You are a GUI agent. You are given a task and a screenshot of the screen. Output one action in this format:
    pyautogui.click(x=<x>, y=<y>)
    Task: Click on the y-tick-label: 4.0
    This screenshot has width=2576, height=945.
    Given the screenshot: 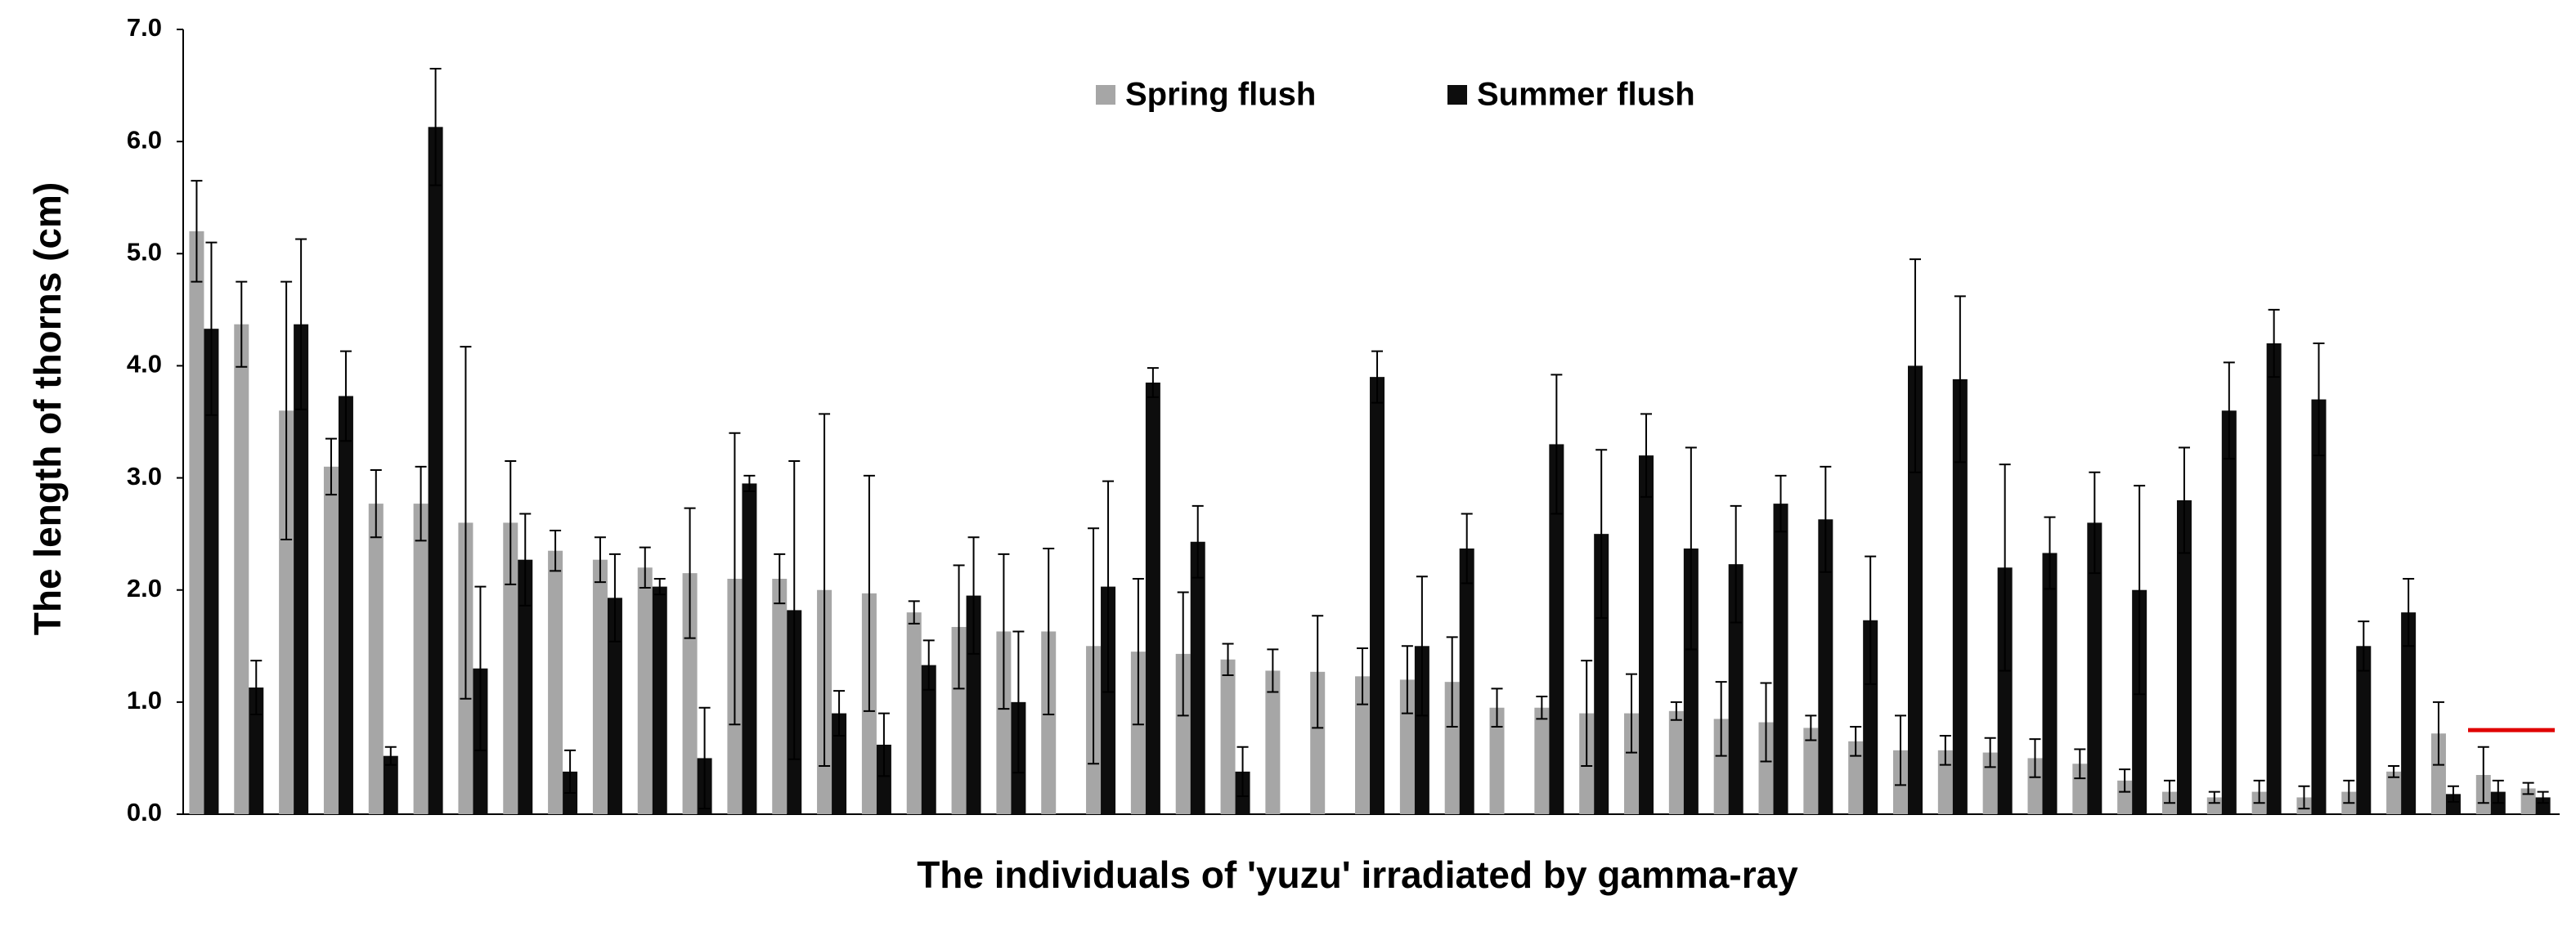 What is the action you would take?
    pyautogui.click(x=144, y=364)
    